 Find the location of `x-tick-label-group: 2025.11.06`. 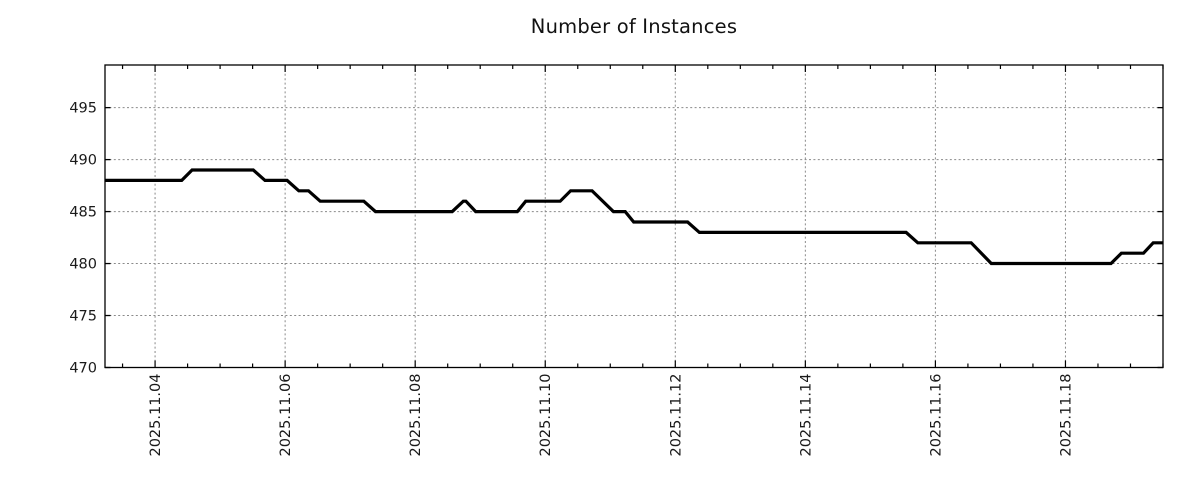

x-tick-label-group: 2025.11.06 is located at coordinates (286, 415).